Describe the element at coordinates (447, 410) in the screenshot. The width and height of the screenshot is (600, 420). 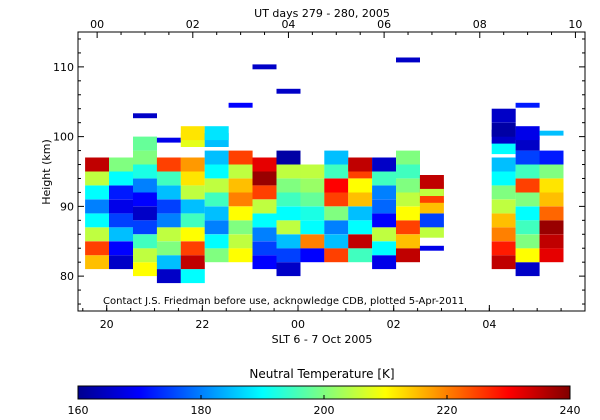
I see `colorbar-tick-label: 220` at that location.